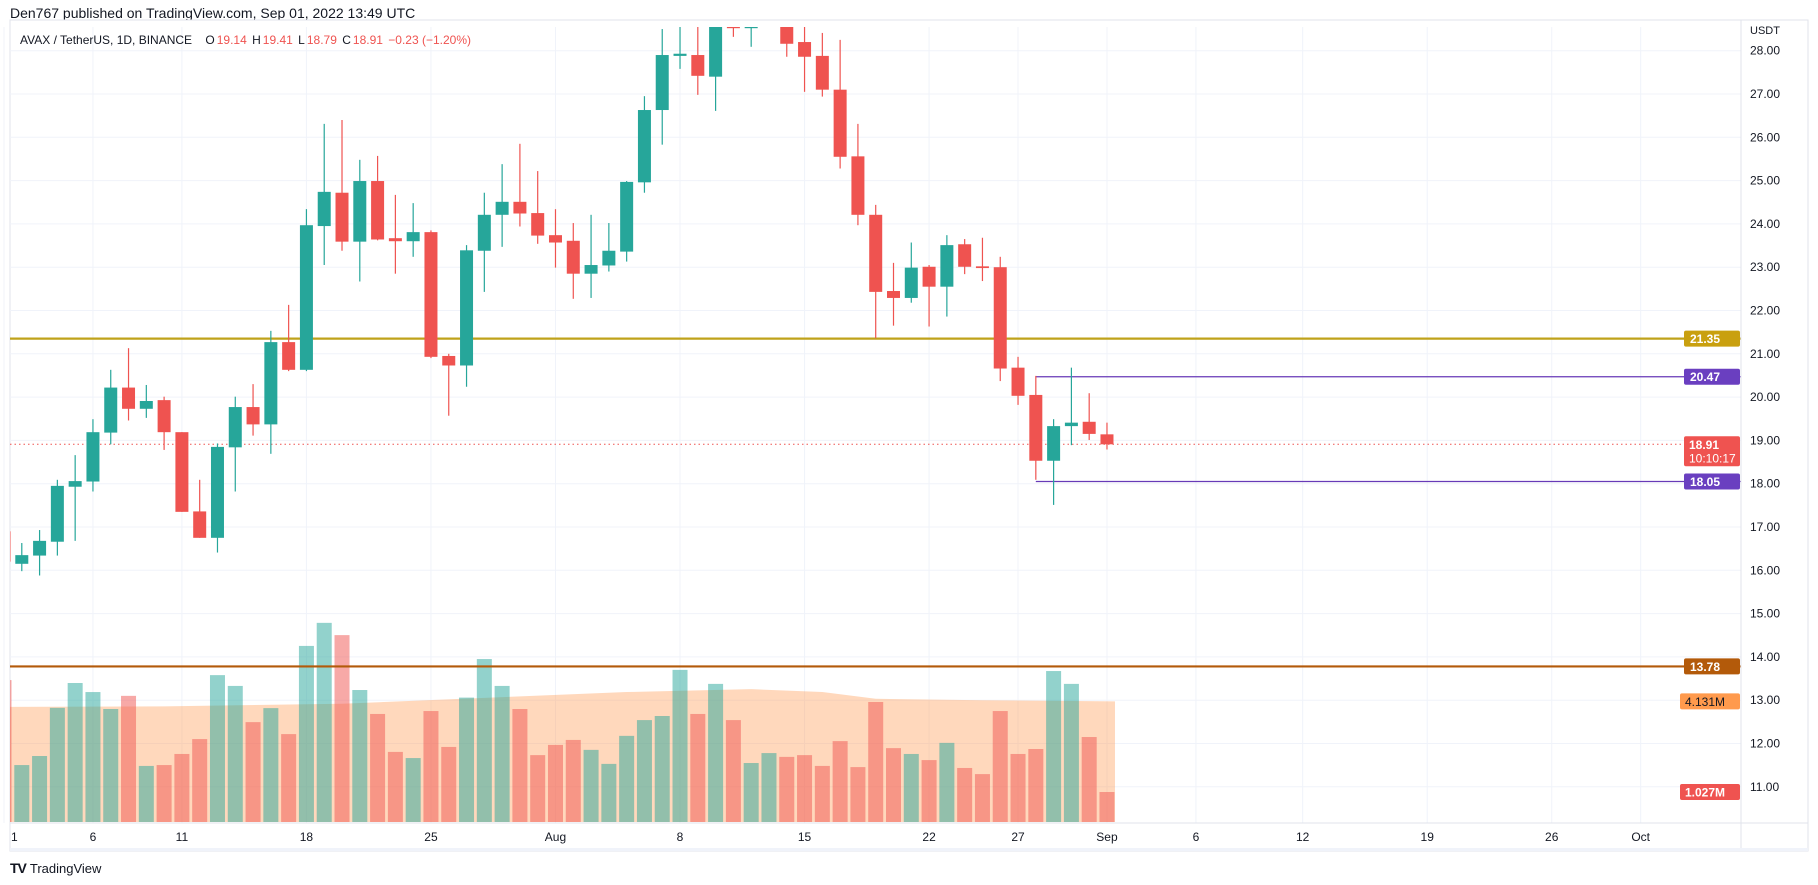 The width and height of the screenshot is (1818, 885). What do you see at coordinates (1765, 267) in the screenshot?
I see `price-tick-label: 23.00` at bounding box center [1765, 267].